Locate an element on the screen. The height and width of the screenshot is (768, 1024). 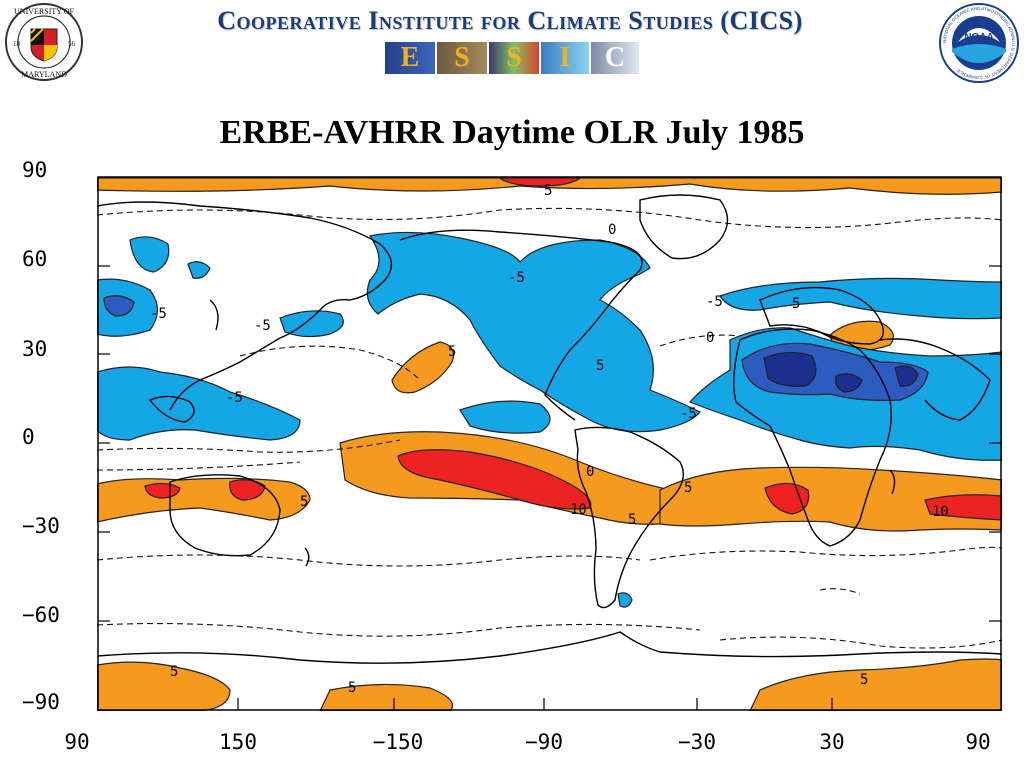
esic-tile-s2: S is located at coordinates (514, 58).